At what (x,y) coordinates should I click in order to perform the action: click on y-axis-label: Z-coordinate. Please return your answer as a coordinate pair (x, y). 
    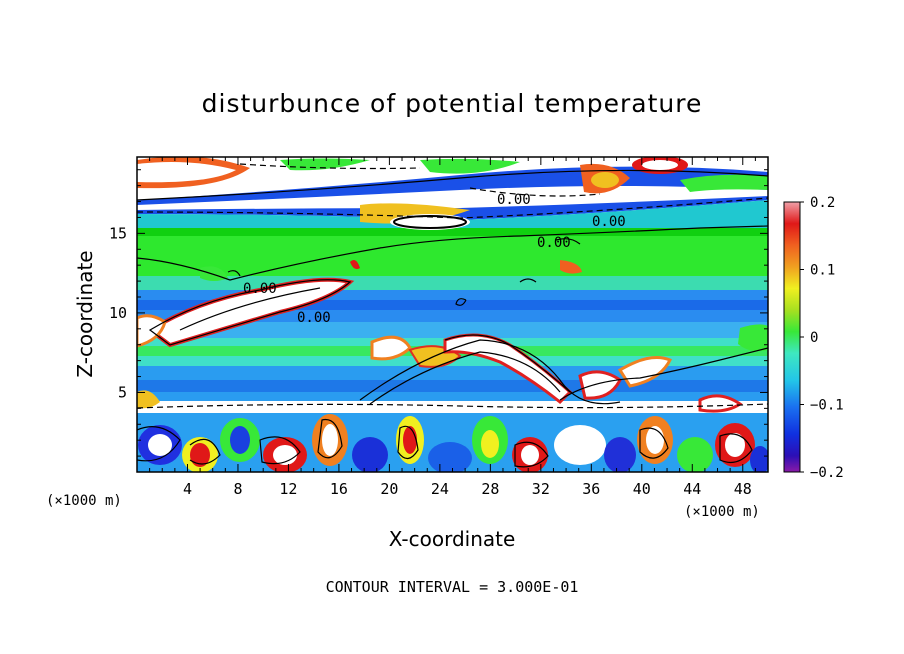
    Looking at the image, I should click on (85, 313).